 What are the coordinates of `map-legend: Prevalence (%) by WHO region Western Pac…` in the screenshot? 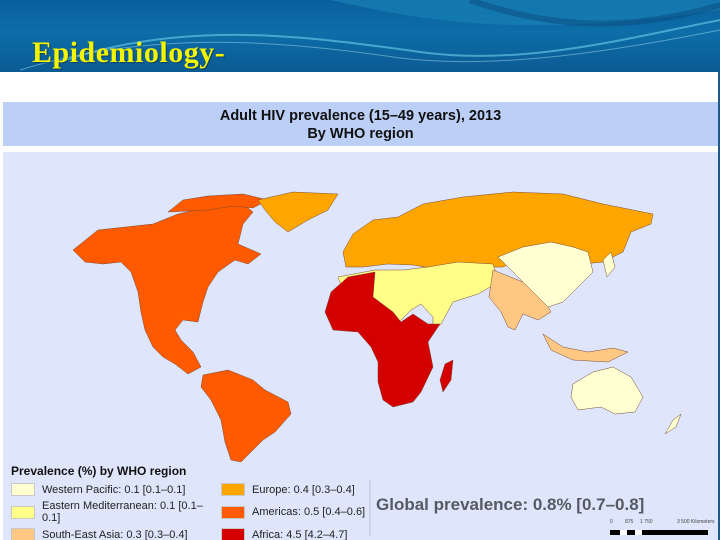 It's located at (191, 502).